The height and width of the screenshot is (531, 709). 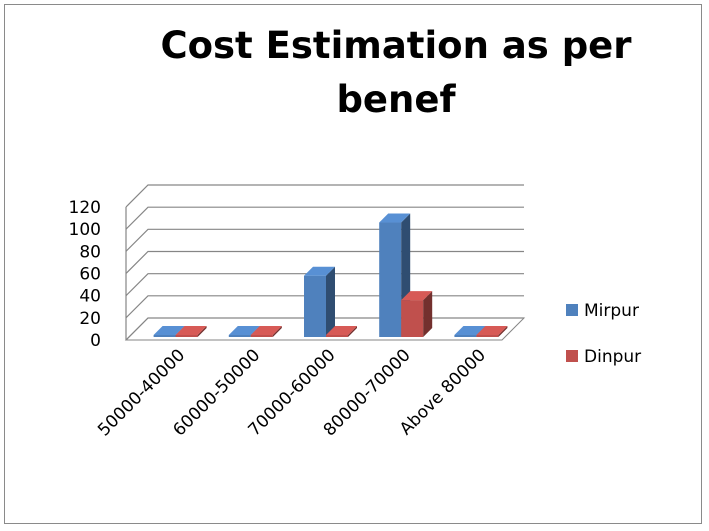 What do you see at coordinates (95, 341) in the screenshot?
I see `y-tick-label: 0` at bounding box center [95, 341].